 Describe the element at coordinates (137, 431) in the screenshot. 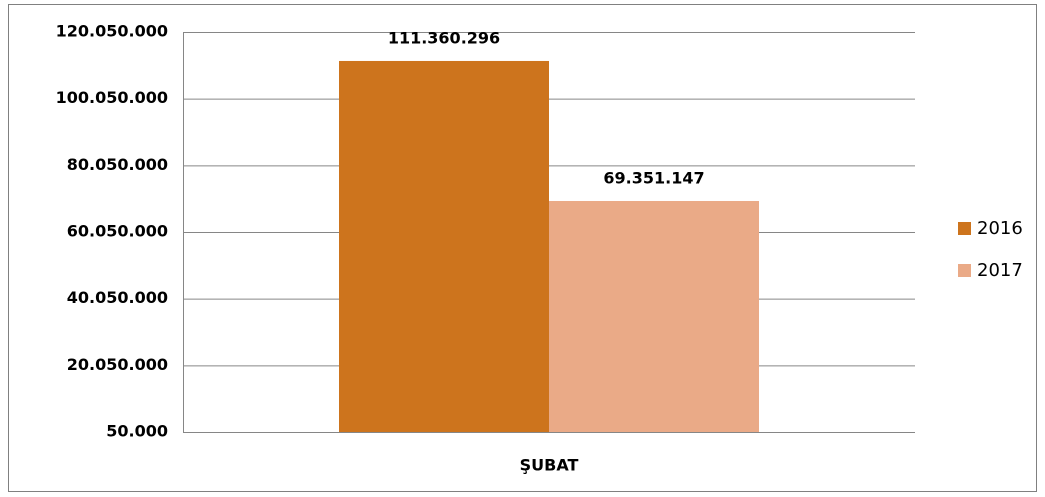

I see `y-tick-label: 50.000` at that location.